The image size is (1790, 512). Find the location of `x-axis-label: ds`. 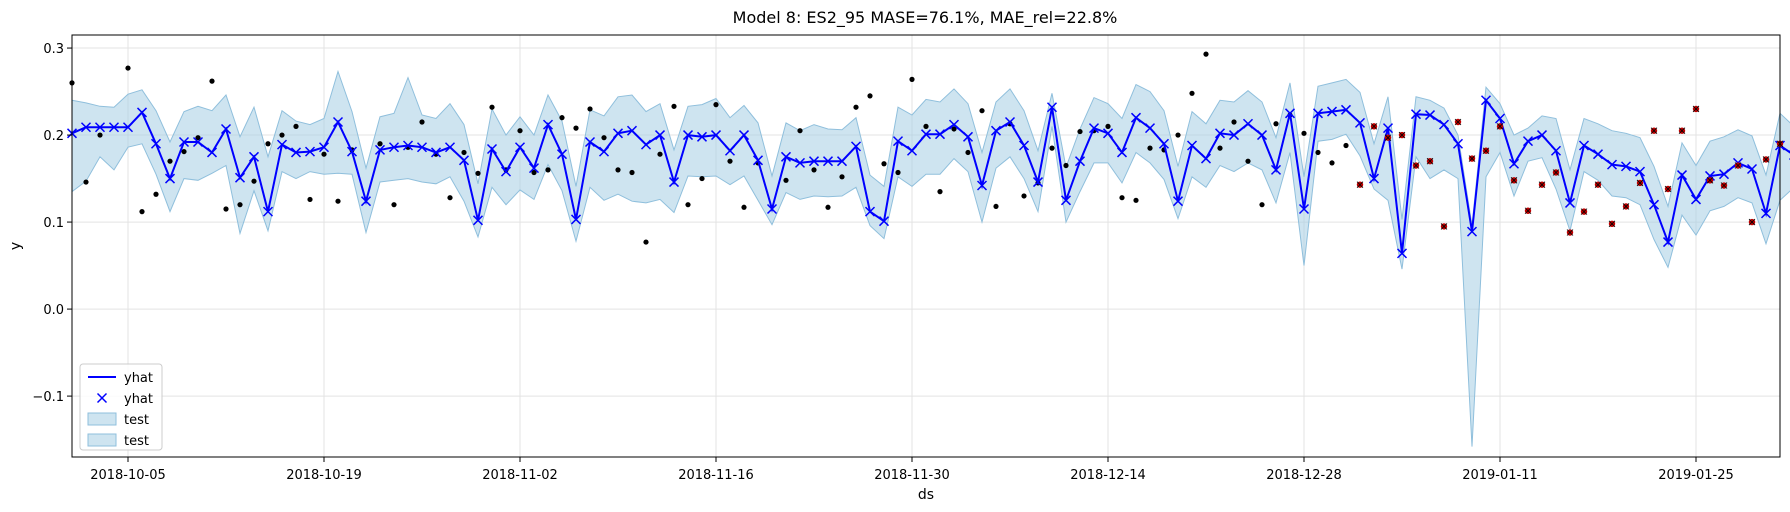

x-axis-label: ds is located at coordinates (926, 495).